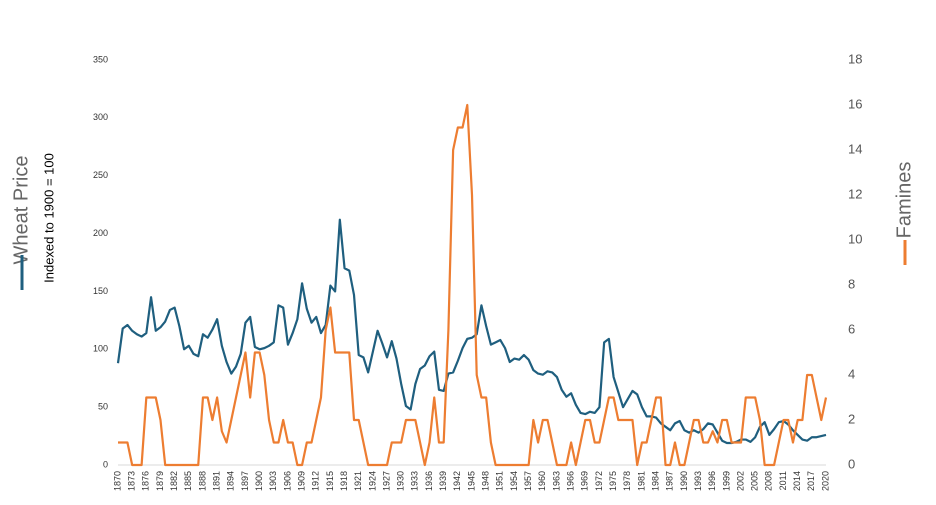  I want to click on x-tick-label: 1969, so click(585, 481).